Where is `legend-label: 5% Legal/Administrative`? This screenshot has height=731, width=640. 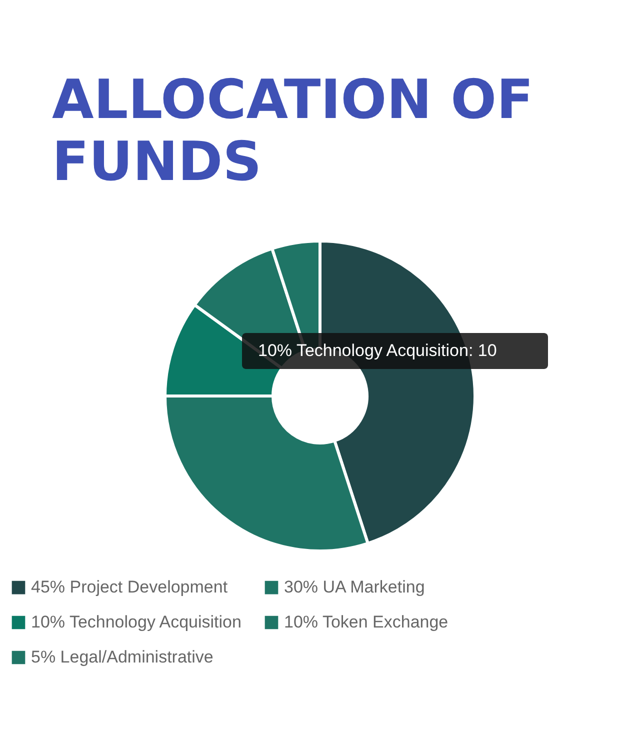
legend-label: 5% Legal/Administrative is located at coordinates (122, 657).